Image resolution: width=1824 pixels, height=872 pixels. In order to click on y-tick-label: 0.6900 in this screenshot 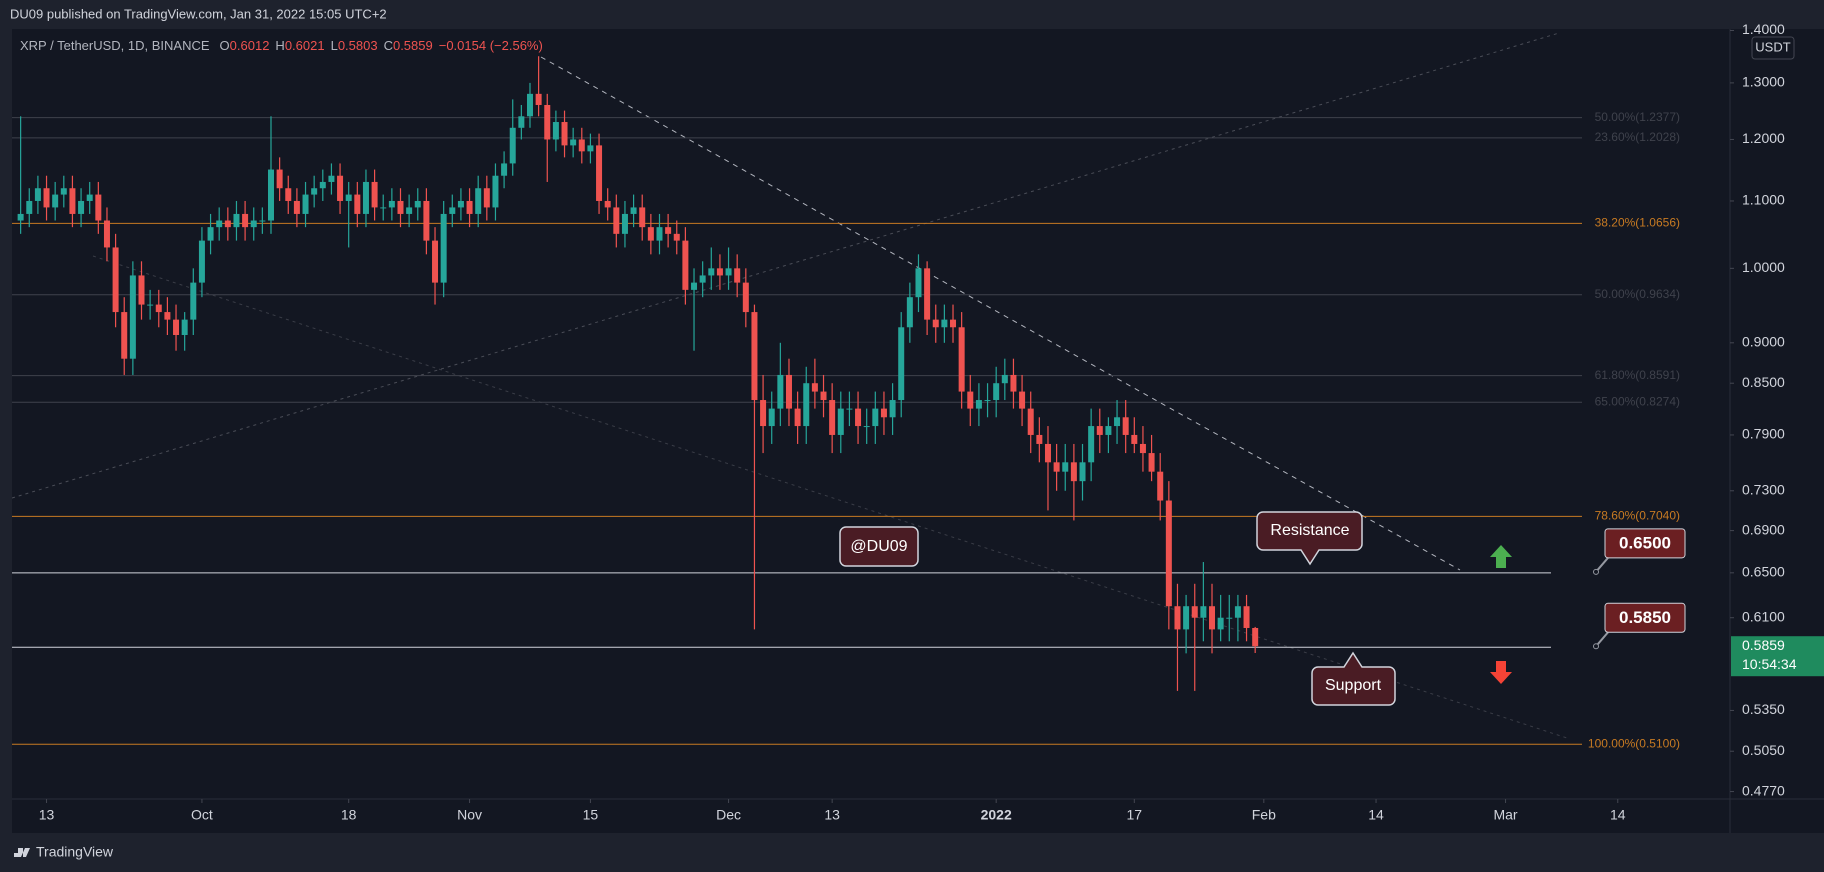, I will do `click(1763, 529)`.